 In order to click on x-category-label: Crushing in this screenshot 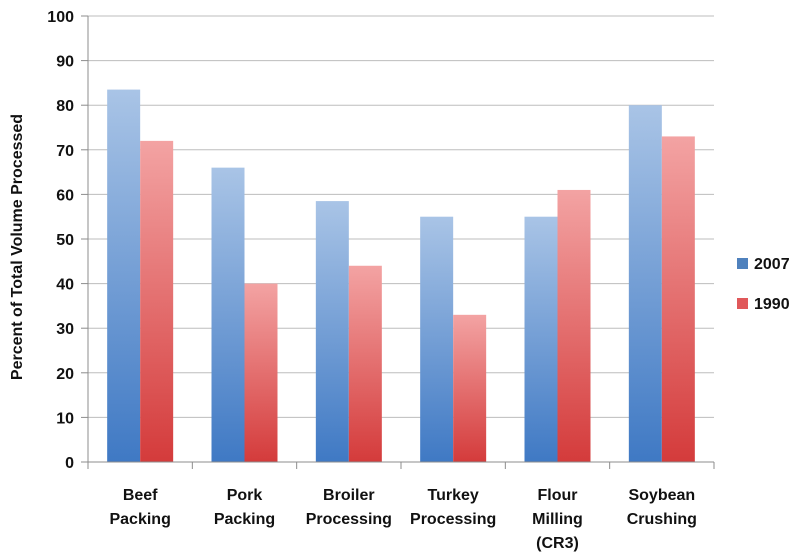, I will do `click(662, 519)`.